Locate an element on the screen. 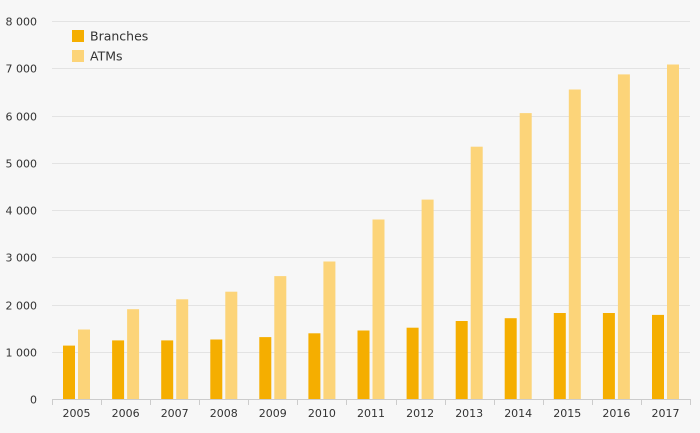  bar-branches-2014 is located at coordinates (510, 358).